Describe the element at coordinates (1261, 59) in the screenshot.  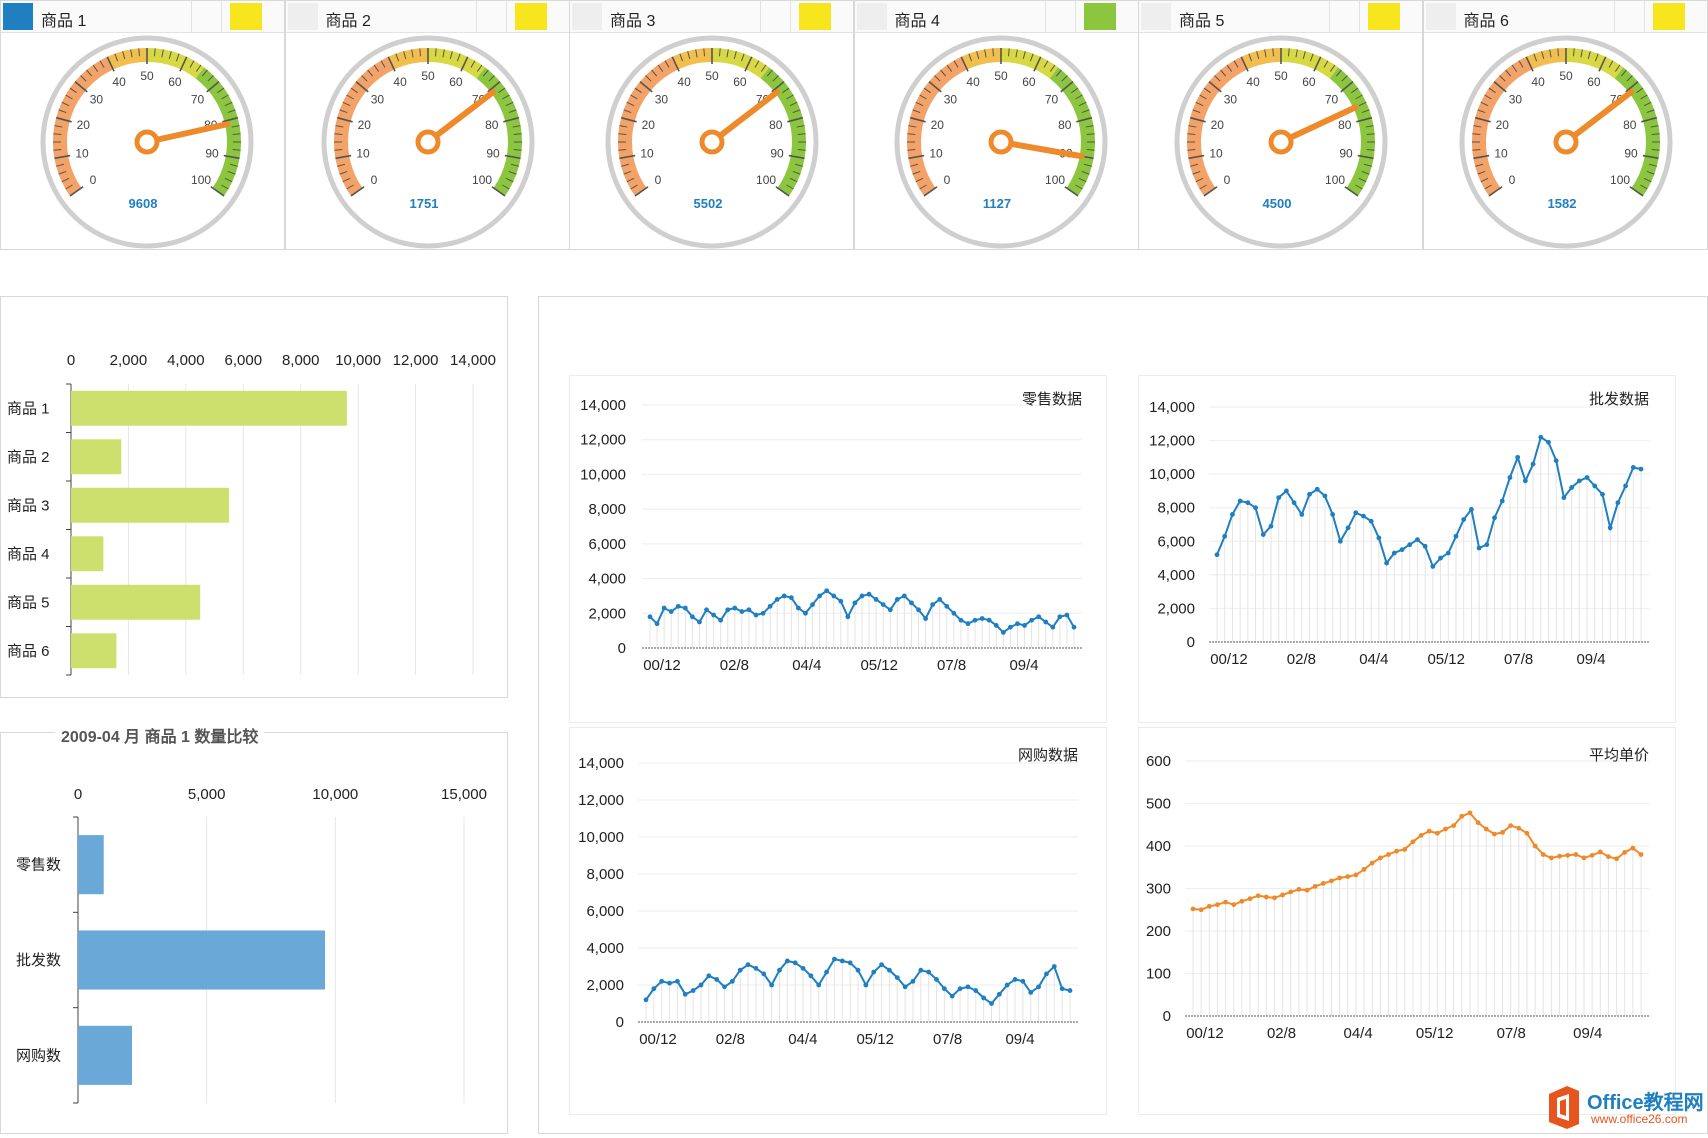
I see `gauge-band-mid-low` at that location.